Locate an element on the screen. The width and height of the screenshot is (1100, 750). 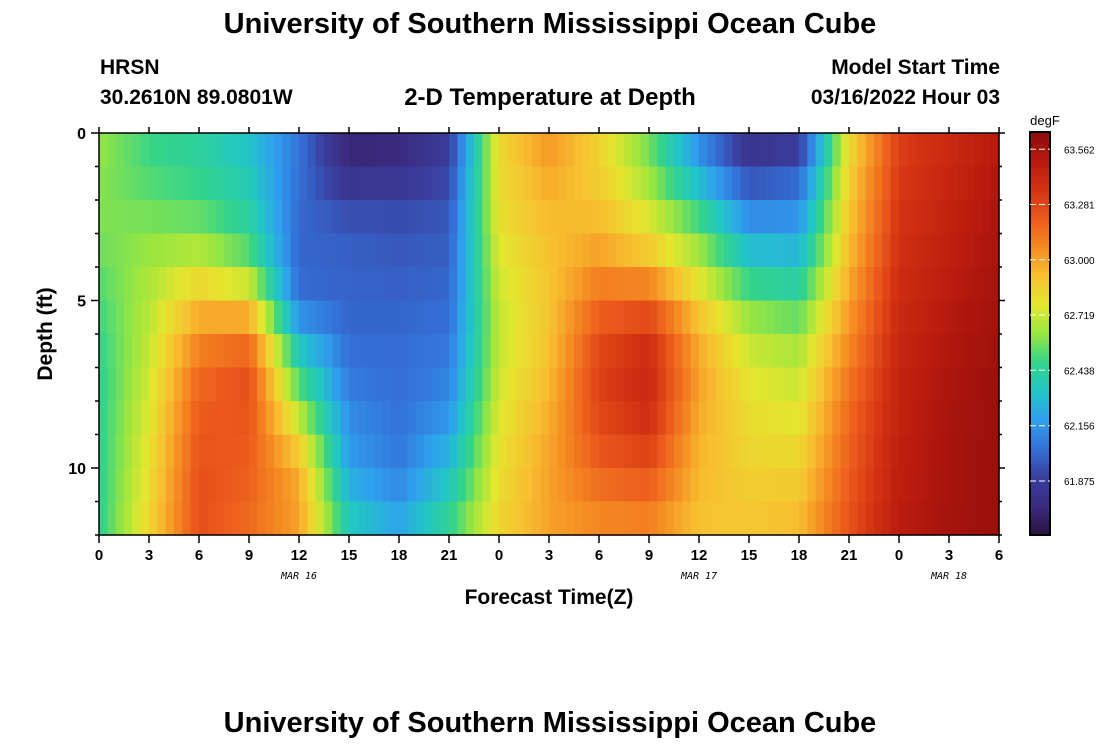
x-axis-label: Forecast Time(Z) is located at coordinates (549, 597).